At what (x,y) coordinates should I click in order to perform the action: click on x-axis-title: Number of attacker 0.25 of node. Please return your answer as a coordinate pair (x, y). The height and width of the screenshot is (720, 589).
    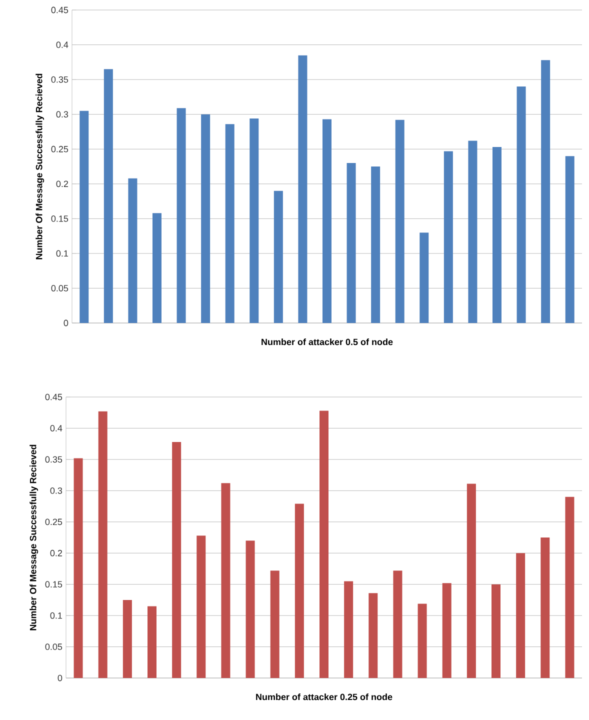
    Looking at the image, I should click on (324, 697).